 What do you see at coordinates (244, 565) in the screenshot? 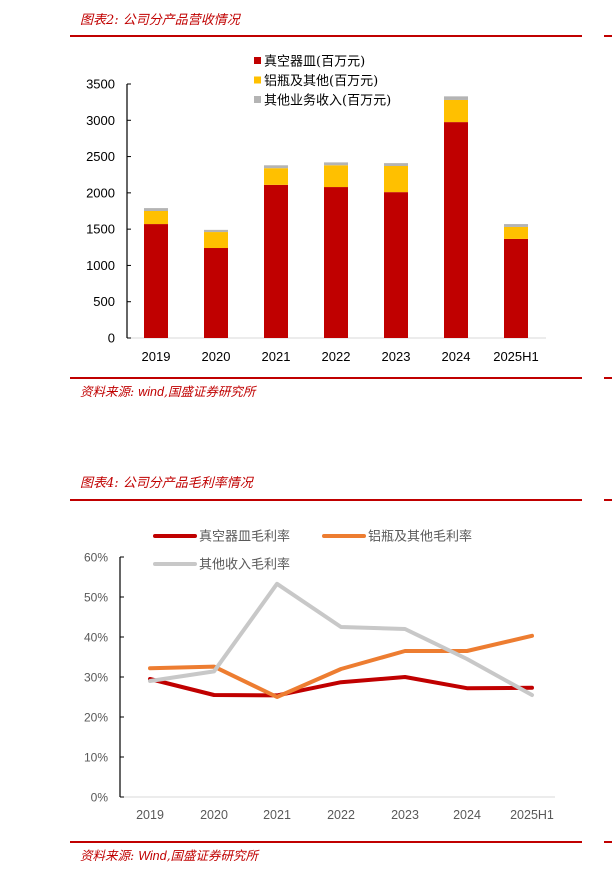
I see `legend-label: 其他收入毛利率` at bounding box center [244, 565].